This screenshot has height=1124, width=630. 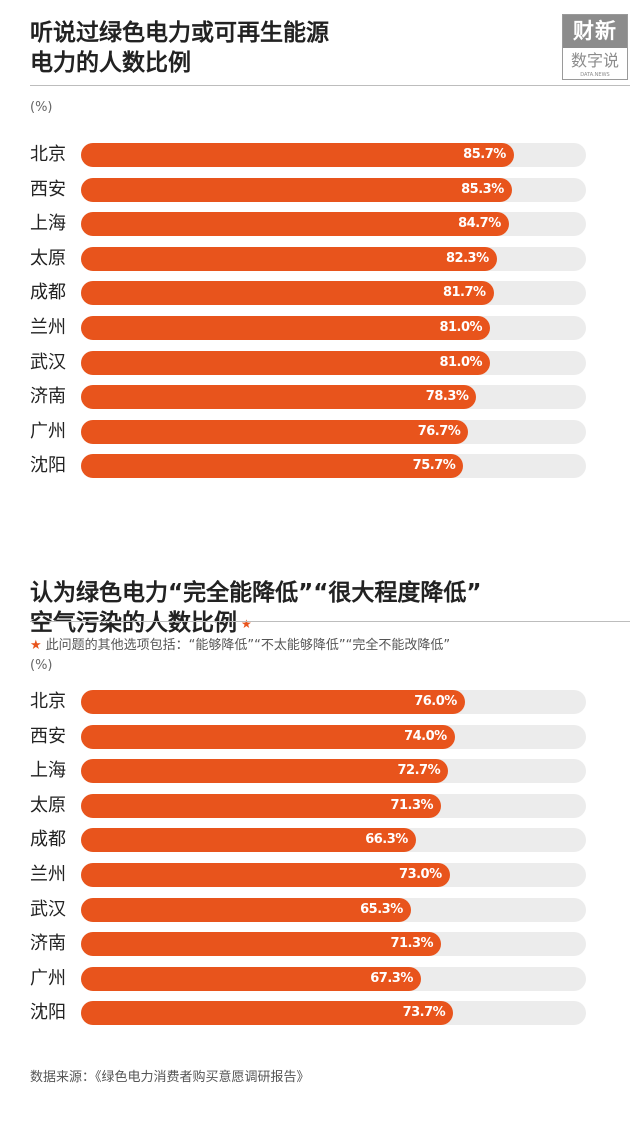 I want to click on bar: 73.0%, so click(x=265, y=875).